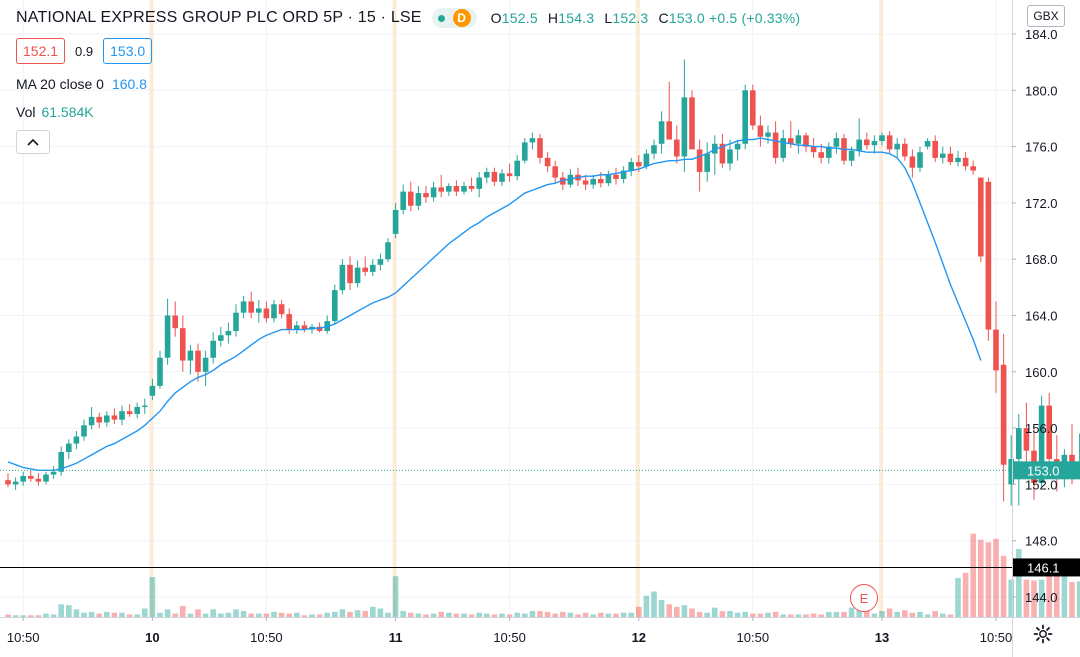 This screenshot has width=1080, height=657. Describe the element at coordinates (1041, 372) in the screenshot. I see `y-tick-label: 160.0` at that location.